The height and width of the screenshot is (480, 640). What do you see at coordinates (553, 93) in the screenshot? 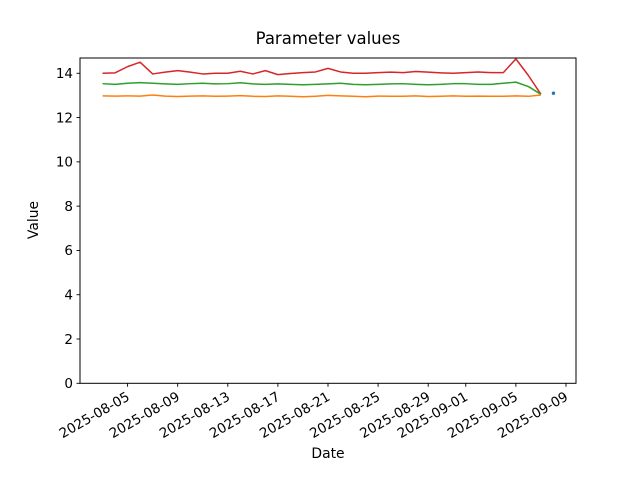
I see `blue-point-marker` at bounding box center [553, 93].